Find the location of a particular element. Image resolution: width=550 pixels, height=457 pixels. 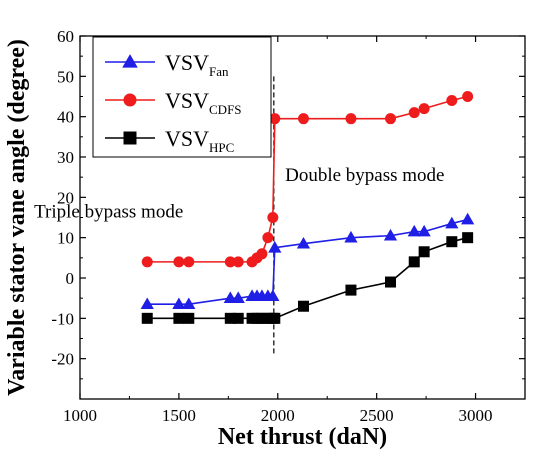

x-tick-label: 3000 is located at coordinates (476, 415).